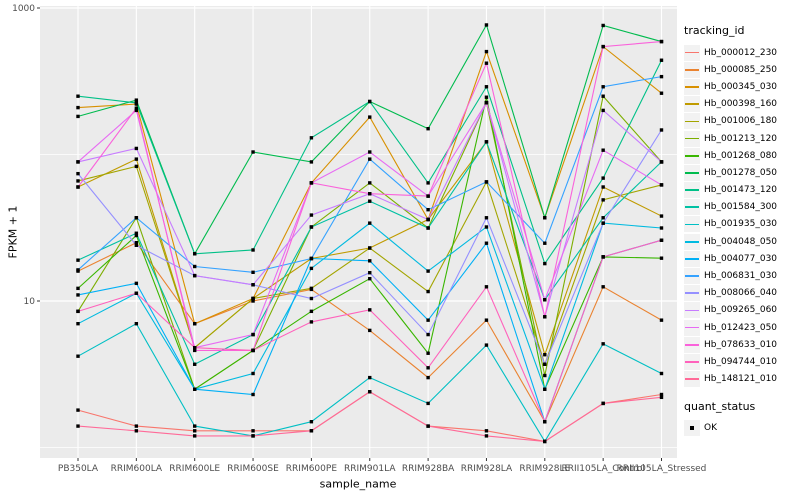 This screenshot has width=800, height=500. What do you see at coordinates (370, 469) in the screenshot?
I see `x-tick-label: RRIM901LA` at bounding box center [370, 469].